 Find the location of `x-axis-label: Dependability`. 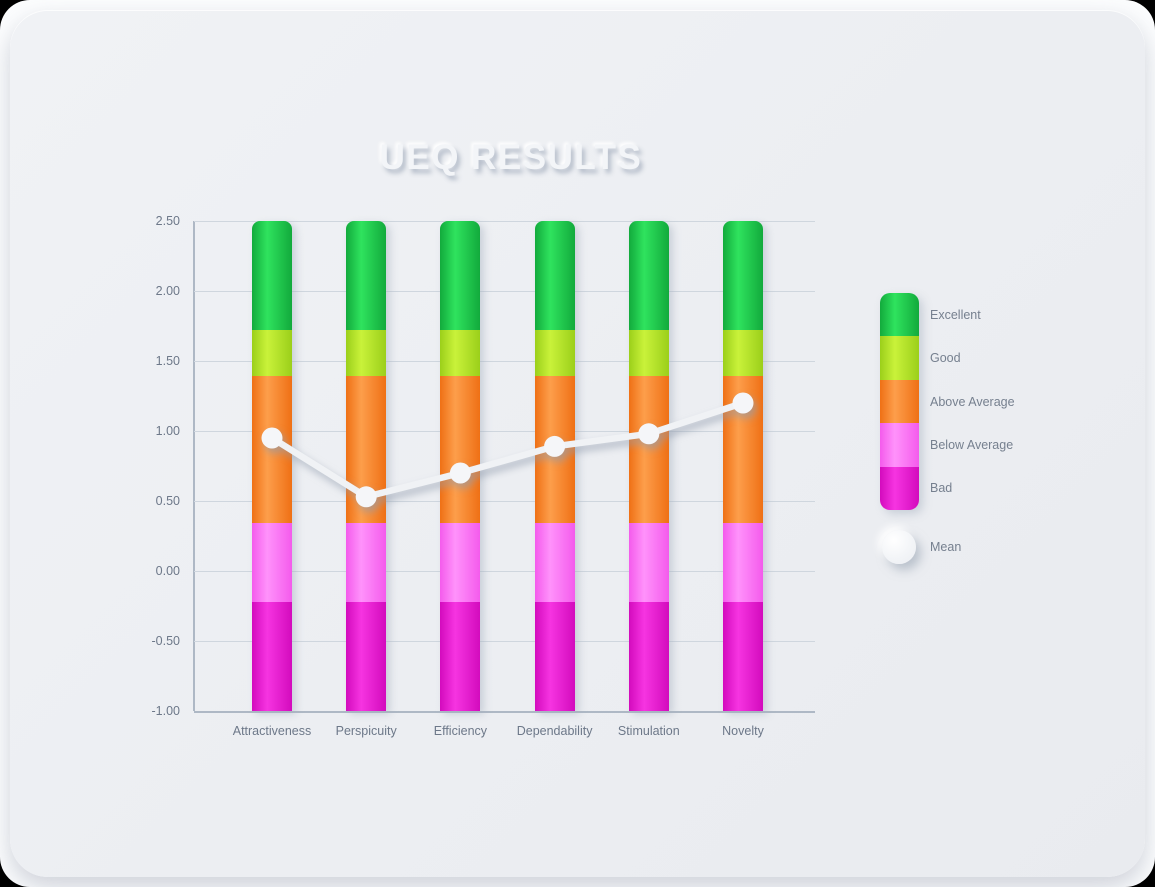

x-axis-label: Dependability is located at coordinates (554, 731).